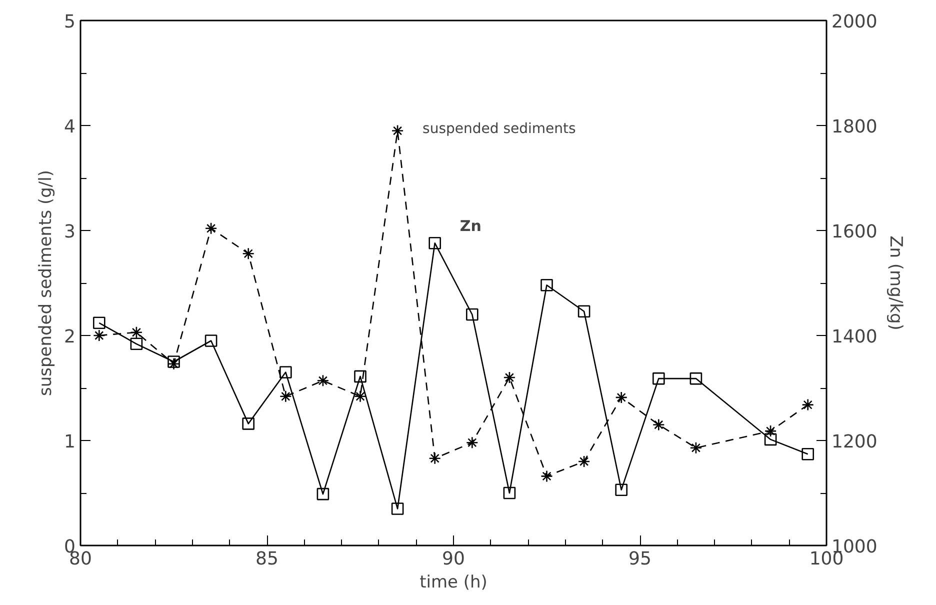 This screenshot has width=936, height=605. Describe the element at coordinates (70, 22) in the screenshot. I see `y-tick-label: 5` at that location.